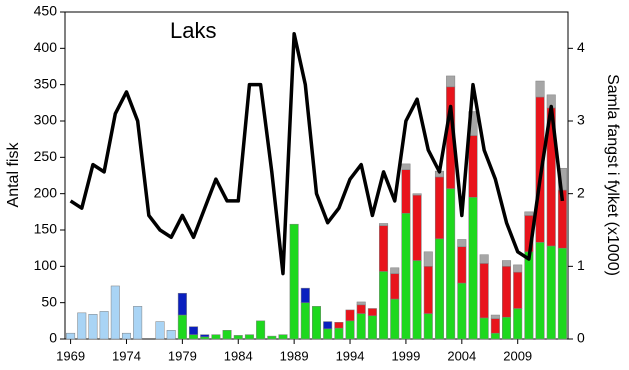 This screenshot has height=370, width=629. What do you see at coordinates (294, 355) in the screenshot?
I see `x-tick-label: 1989` at bounding box center [294, 355].